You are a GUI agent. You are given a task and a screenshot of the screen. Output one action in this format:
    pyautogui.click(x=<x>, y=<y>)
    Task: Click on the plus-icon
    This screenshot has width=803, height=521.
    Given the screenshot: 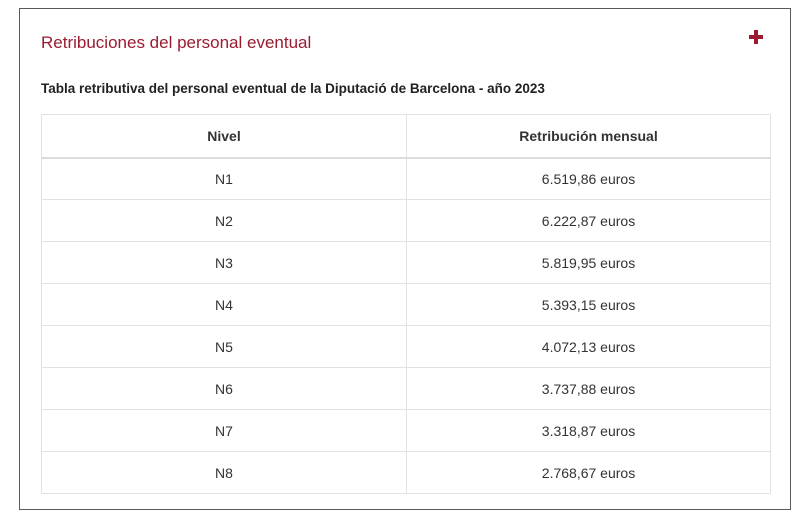 What is the action you would take?
    pyautogui.click(x=756, y=37)
    